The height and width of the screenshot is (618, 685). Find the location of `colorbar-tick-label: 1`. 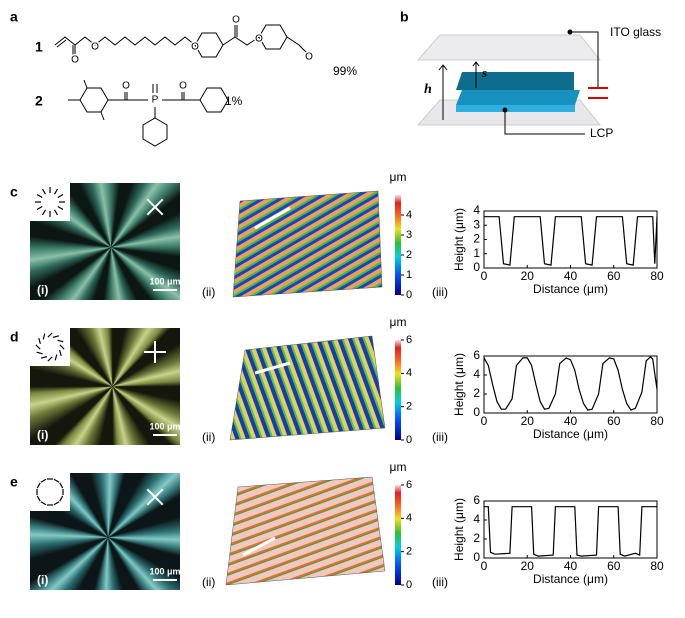

colorbar-tick-label: 1 is located at coordinates (409, 275).